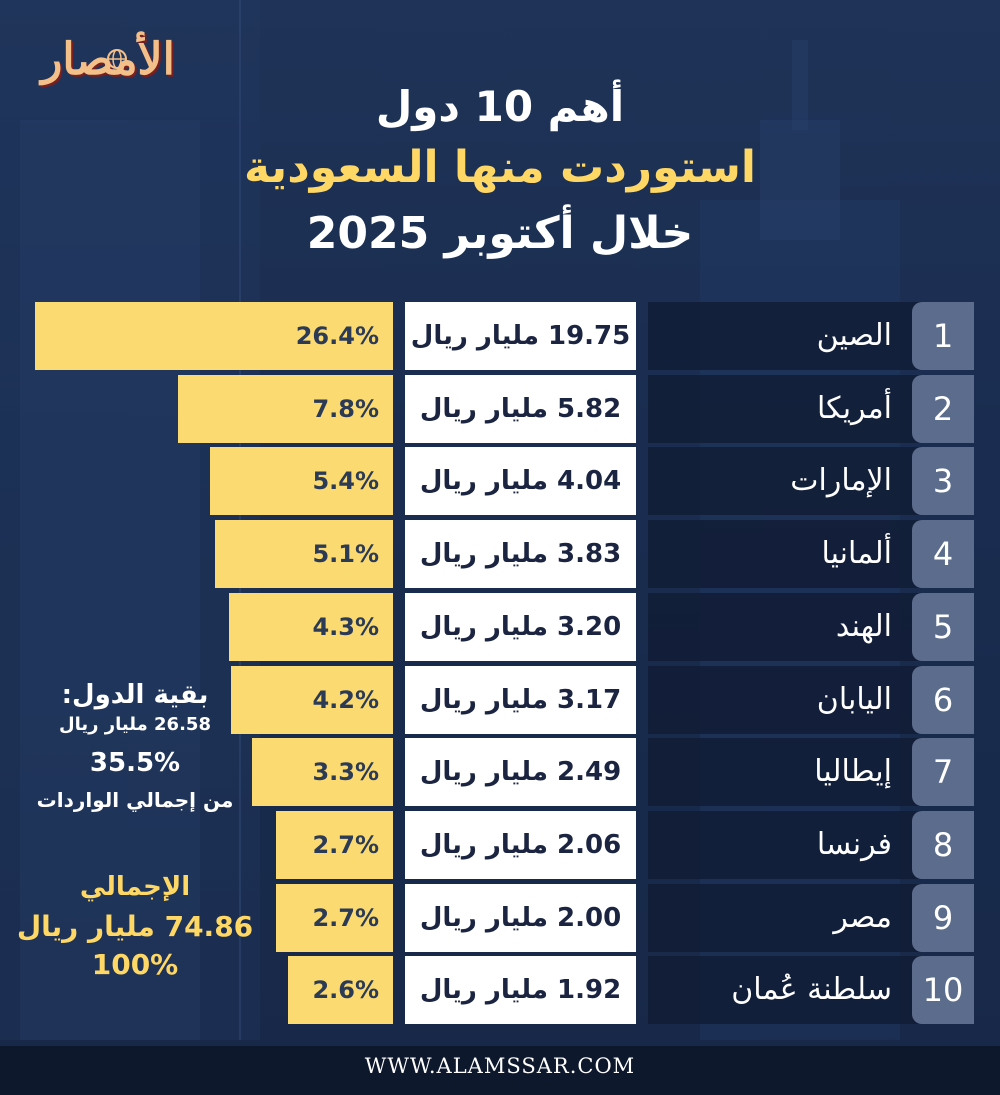 The width and height of the screenshot is (1000, 1095). Describe the element at coordinates (862, 917) in the screenshot. I see `country-name: مصر` at that location.